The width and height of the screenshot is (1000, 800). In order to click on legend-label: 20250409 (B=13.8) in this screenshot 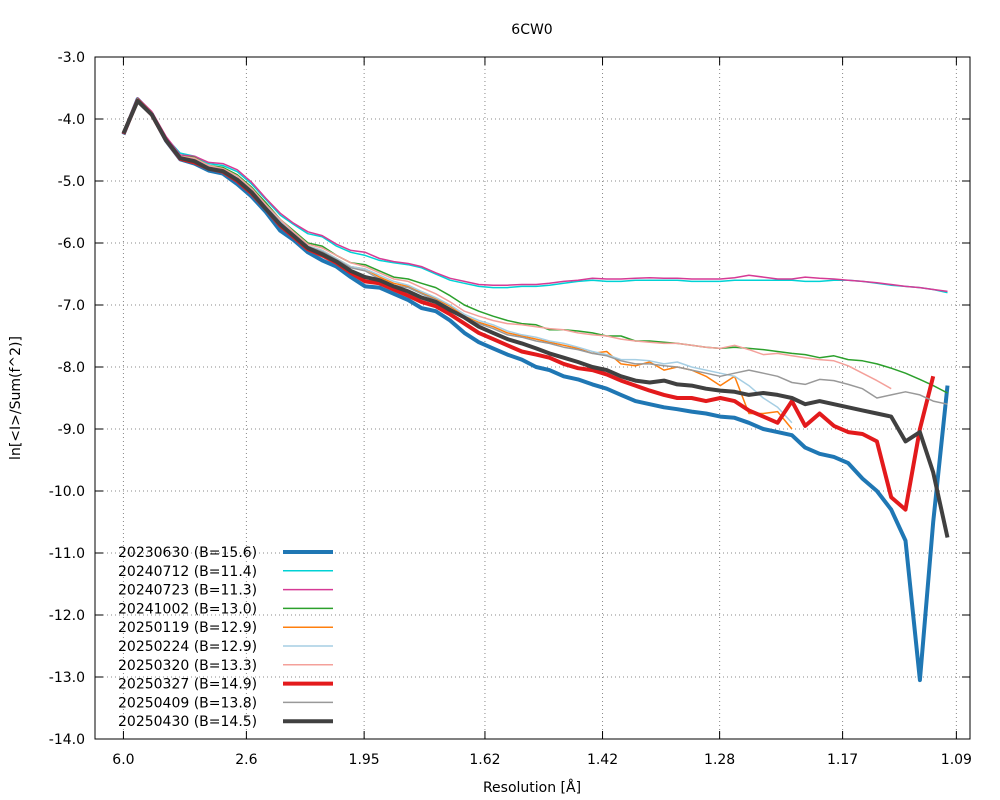, I will do `click(187, 703)`.